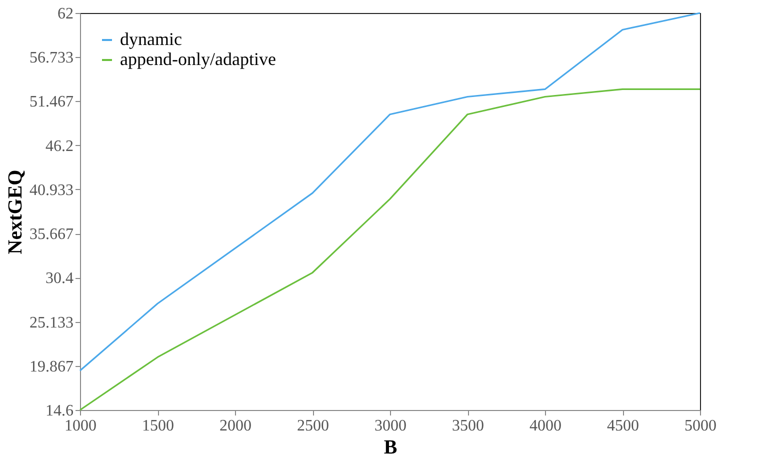  Describe the element at coordinates (391, 447) in the screenshot. I see `x-axis-title: B` at that location.